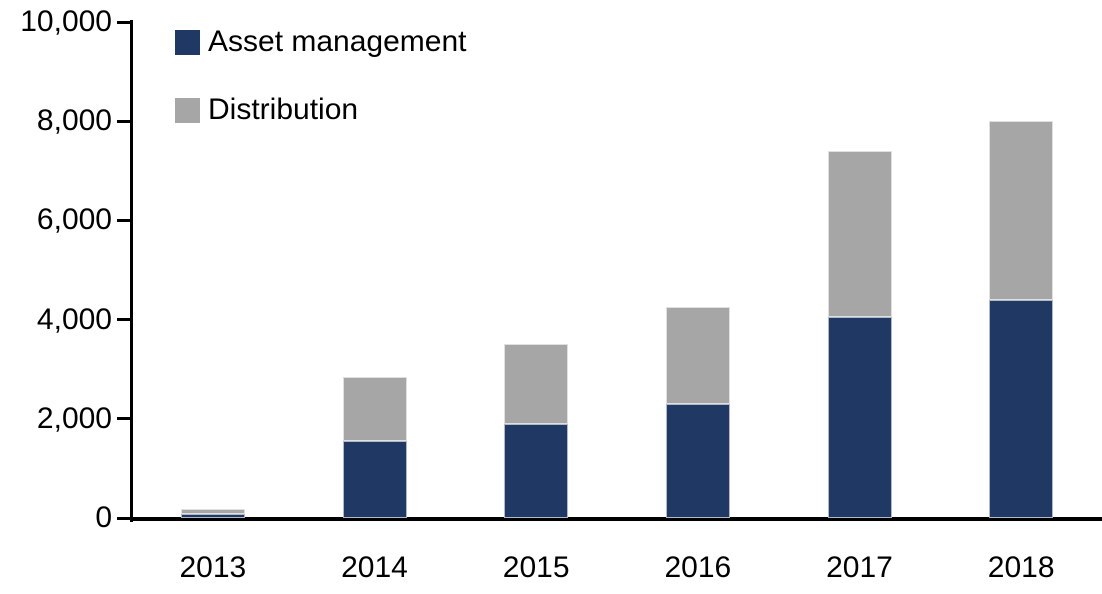  Describe the element at coordinates (536, 384) in the screenshot. I see `bar-segment-distribution-2015` at that location.